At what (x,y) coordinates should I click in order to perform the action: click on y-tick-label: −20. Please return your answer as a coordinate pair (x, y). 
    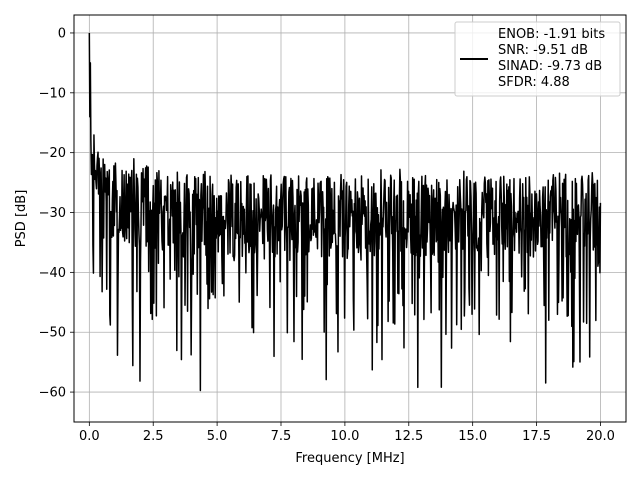
    Looking at the image, I should click on (52, 153).